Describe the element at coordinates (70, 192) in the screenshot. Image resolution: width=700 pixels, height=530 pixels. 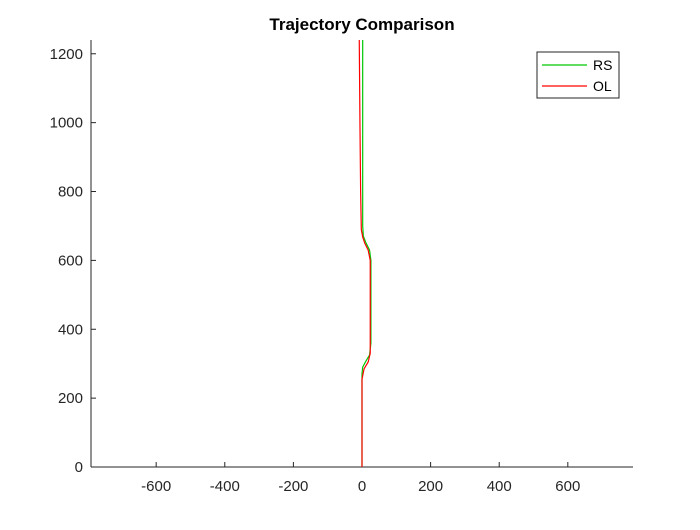
I see `y-tick-label-4: 800` at that location.